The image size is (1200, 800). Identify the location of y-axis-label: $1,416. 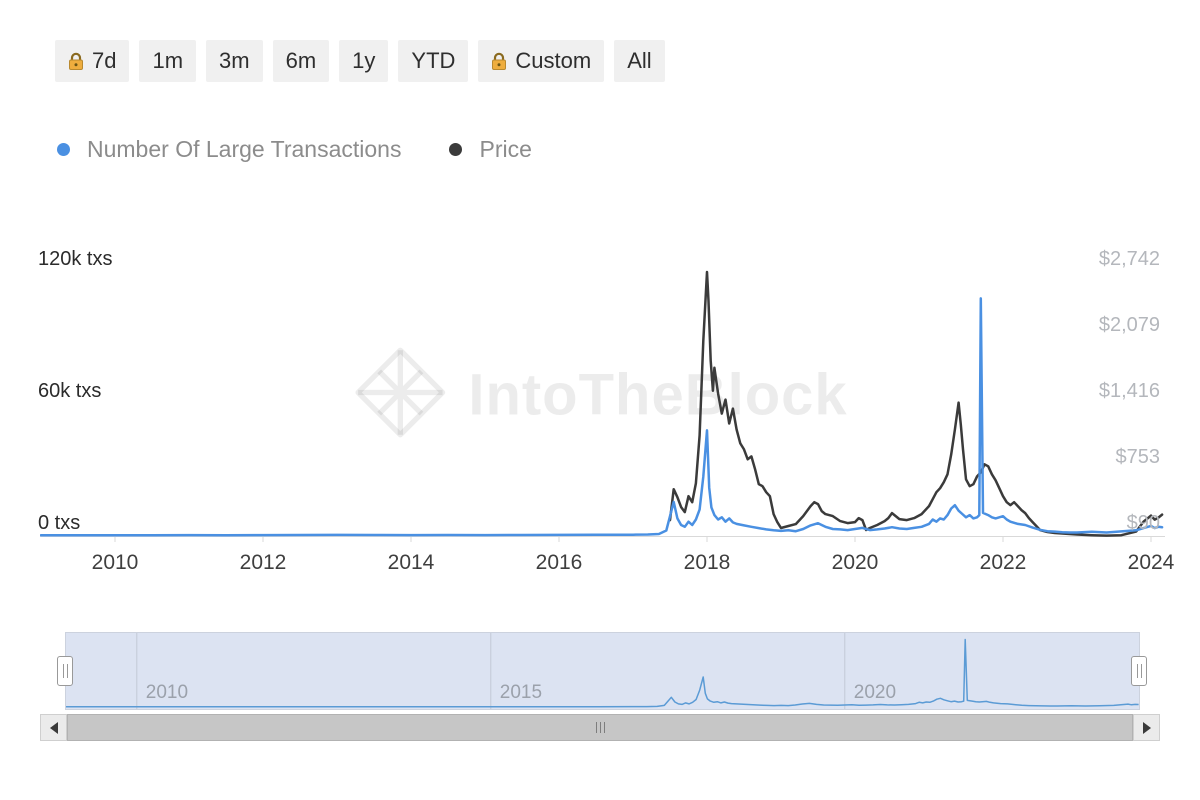
(1129, 391).